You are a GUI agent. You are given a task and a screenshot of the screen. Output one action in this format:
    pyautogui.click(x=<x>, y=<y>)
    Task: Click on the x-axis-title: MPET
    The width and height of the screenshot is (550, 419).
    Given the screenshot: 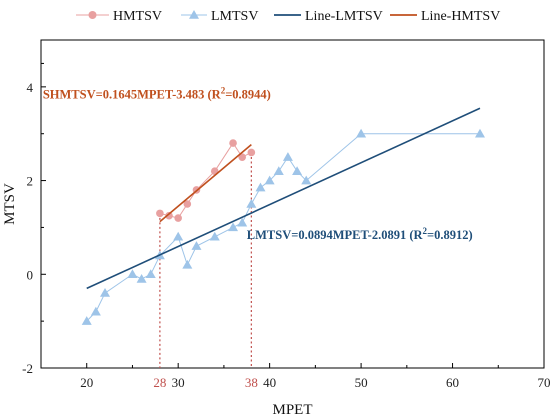 What is the action you would take?
    pyautogui.click(x=292, y=410)
    